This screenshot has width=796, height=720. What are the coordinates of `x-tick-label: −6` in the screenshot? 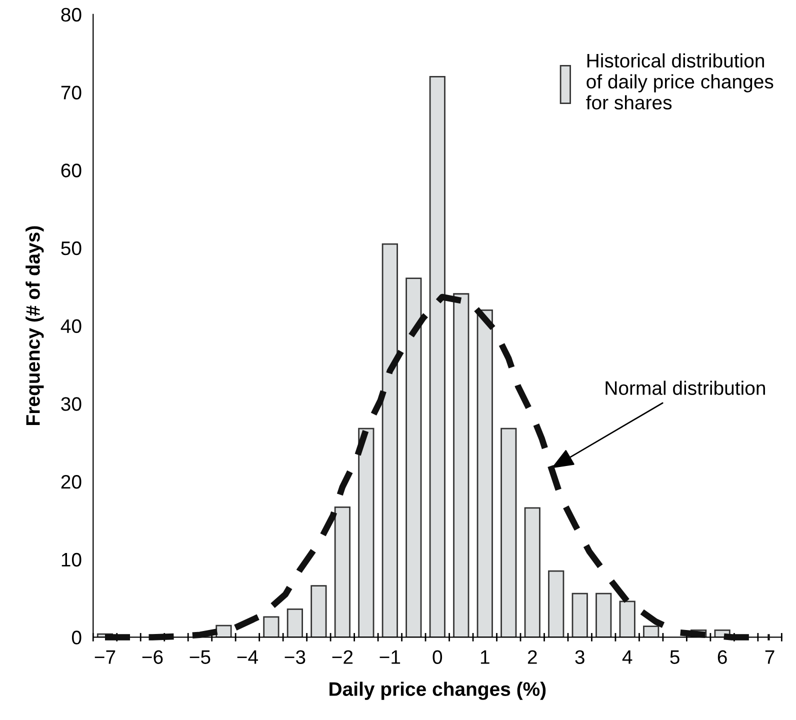 It's located at (152, 657).